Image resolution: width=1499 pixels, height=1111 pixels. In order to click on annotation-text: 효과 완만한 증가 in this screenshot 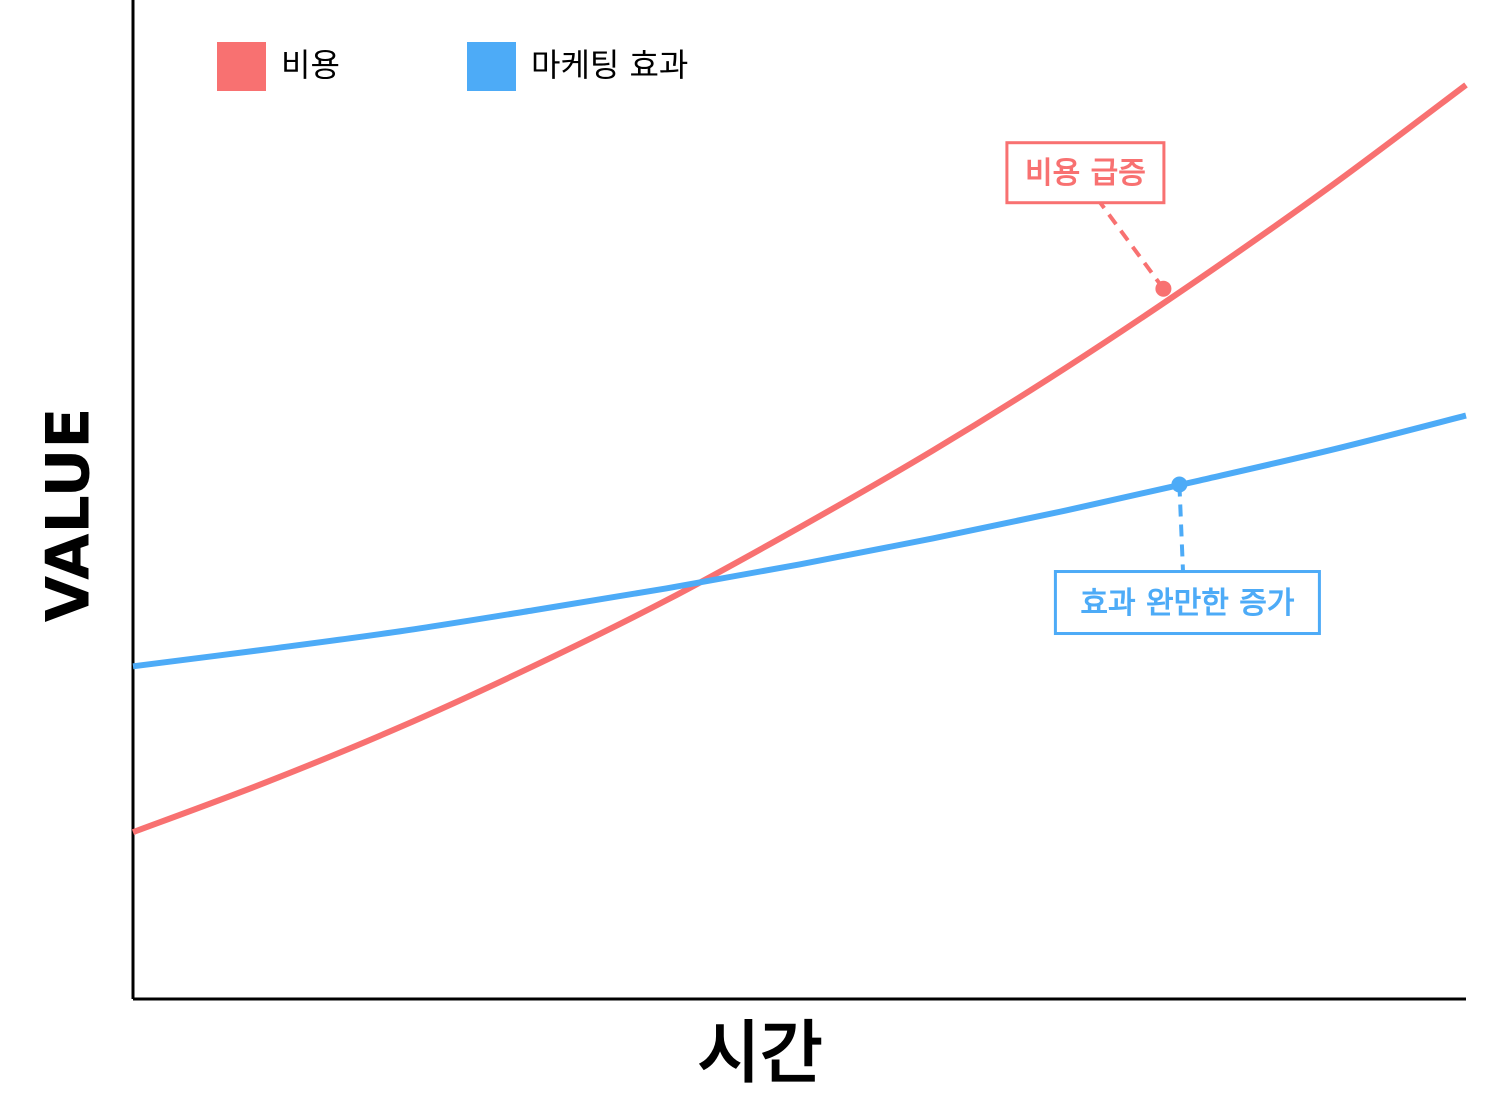, I will do `click(1187, 603)`.